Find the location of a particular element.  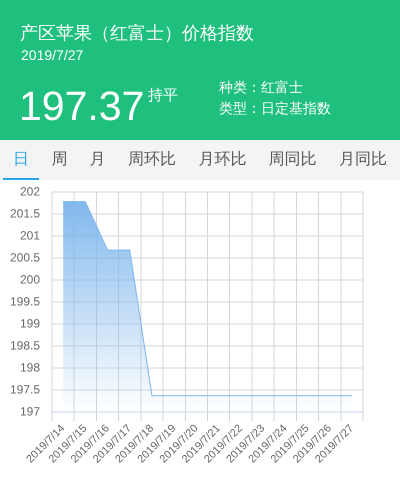

y-tick-label: 199 is located at coordinates (30, 323).